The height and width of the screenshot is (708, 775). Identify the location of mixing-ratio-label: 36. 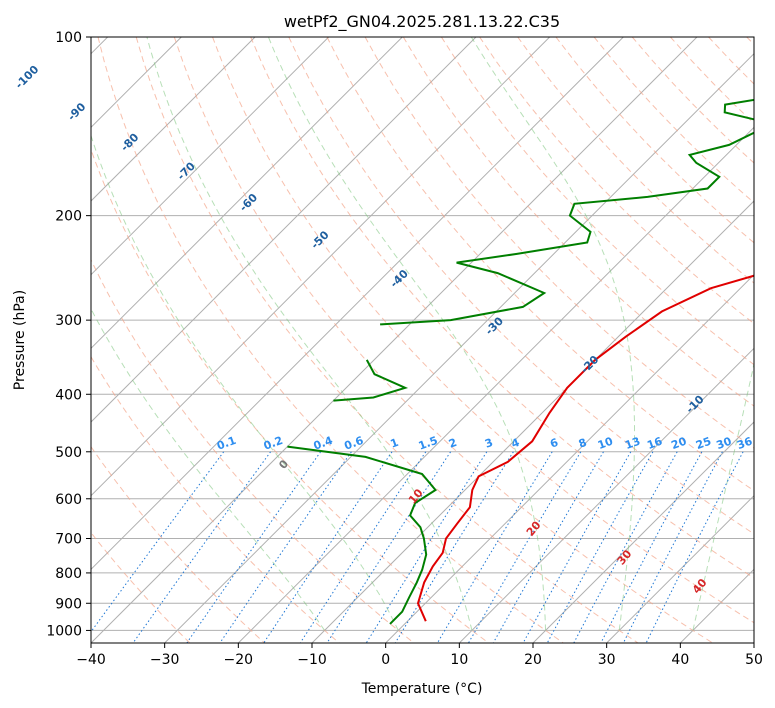
(744, 443).